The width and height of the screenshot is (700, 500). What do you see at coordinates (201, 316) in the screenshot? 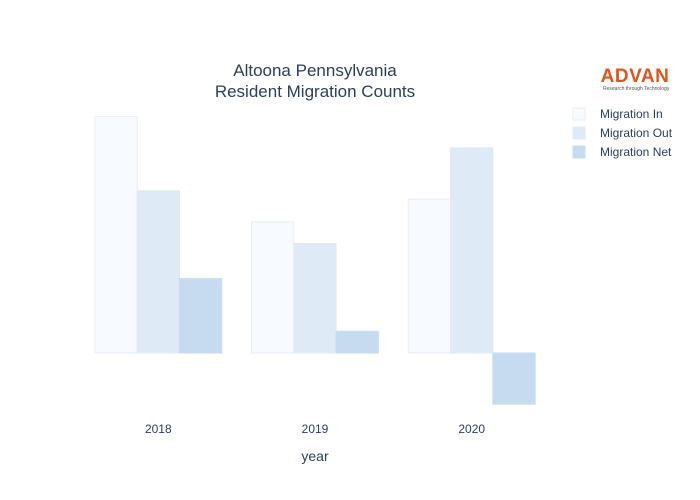
I see `bar-migration-net-2018` at bounding box center [201, 316].